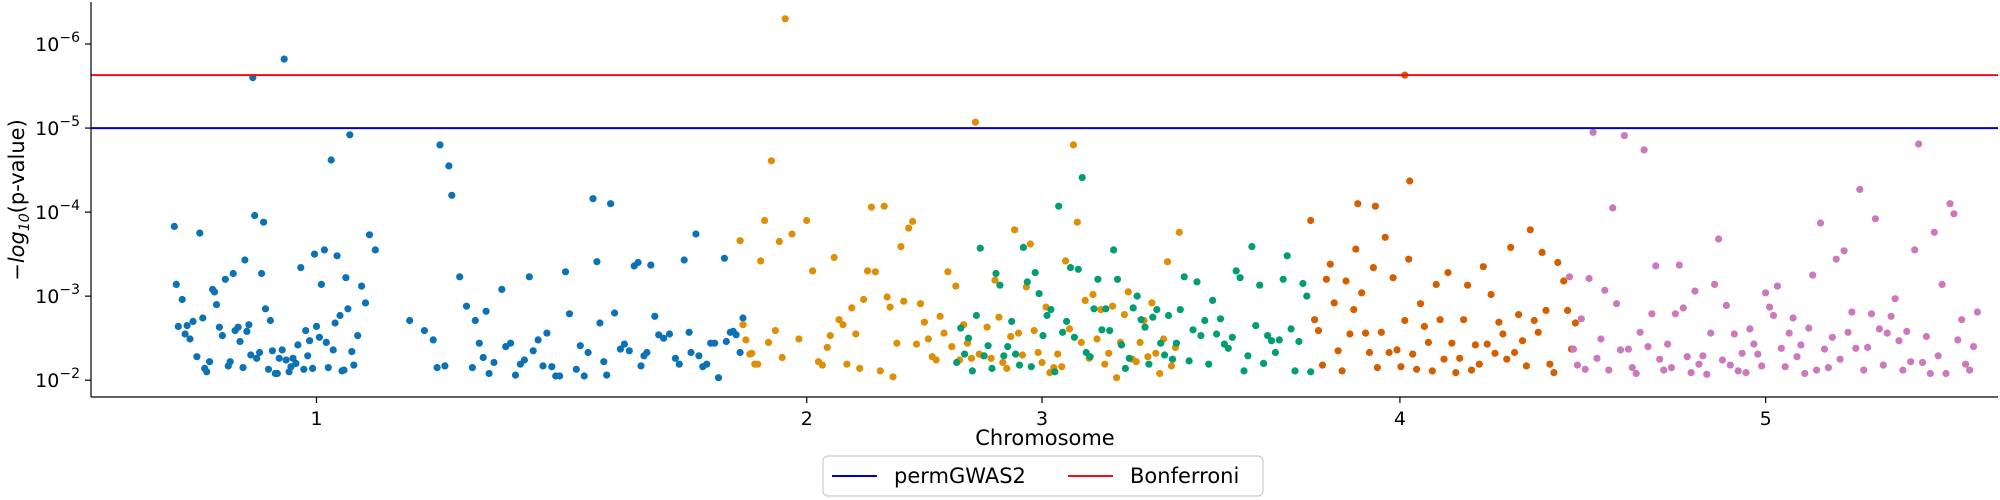  I want to click on x-ticks: 1 2 3 4 5, so click(1041, 413).